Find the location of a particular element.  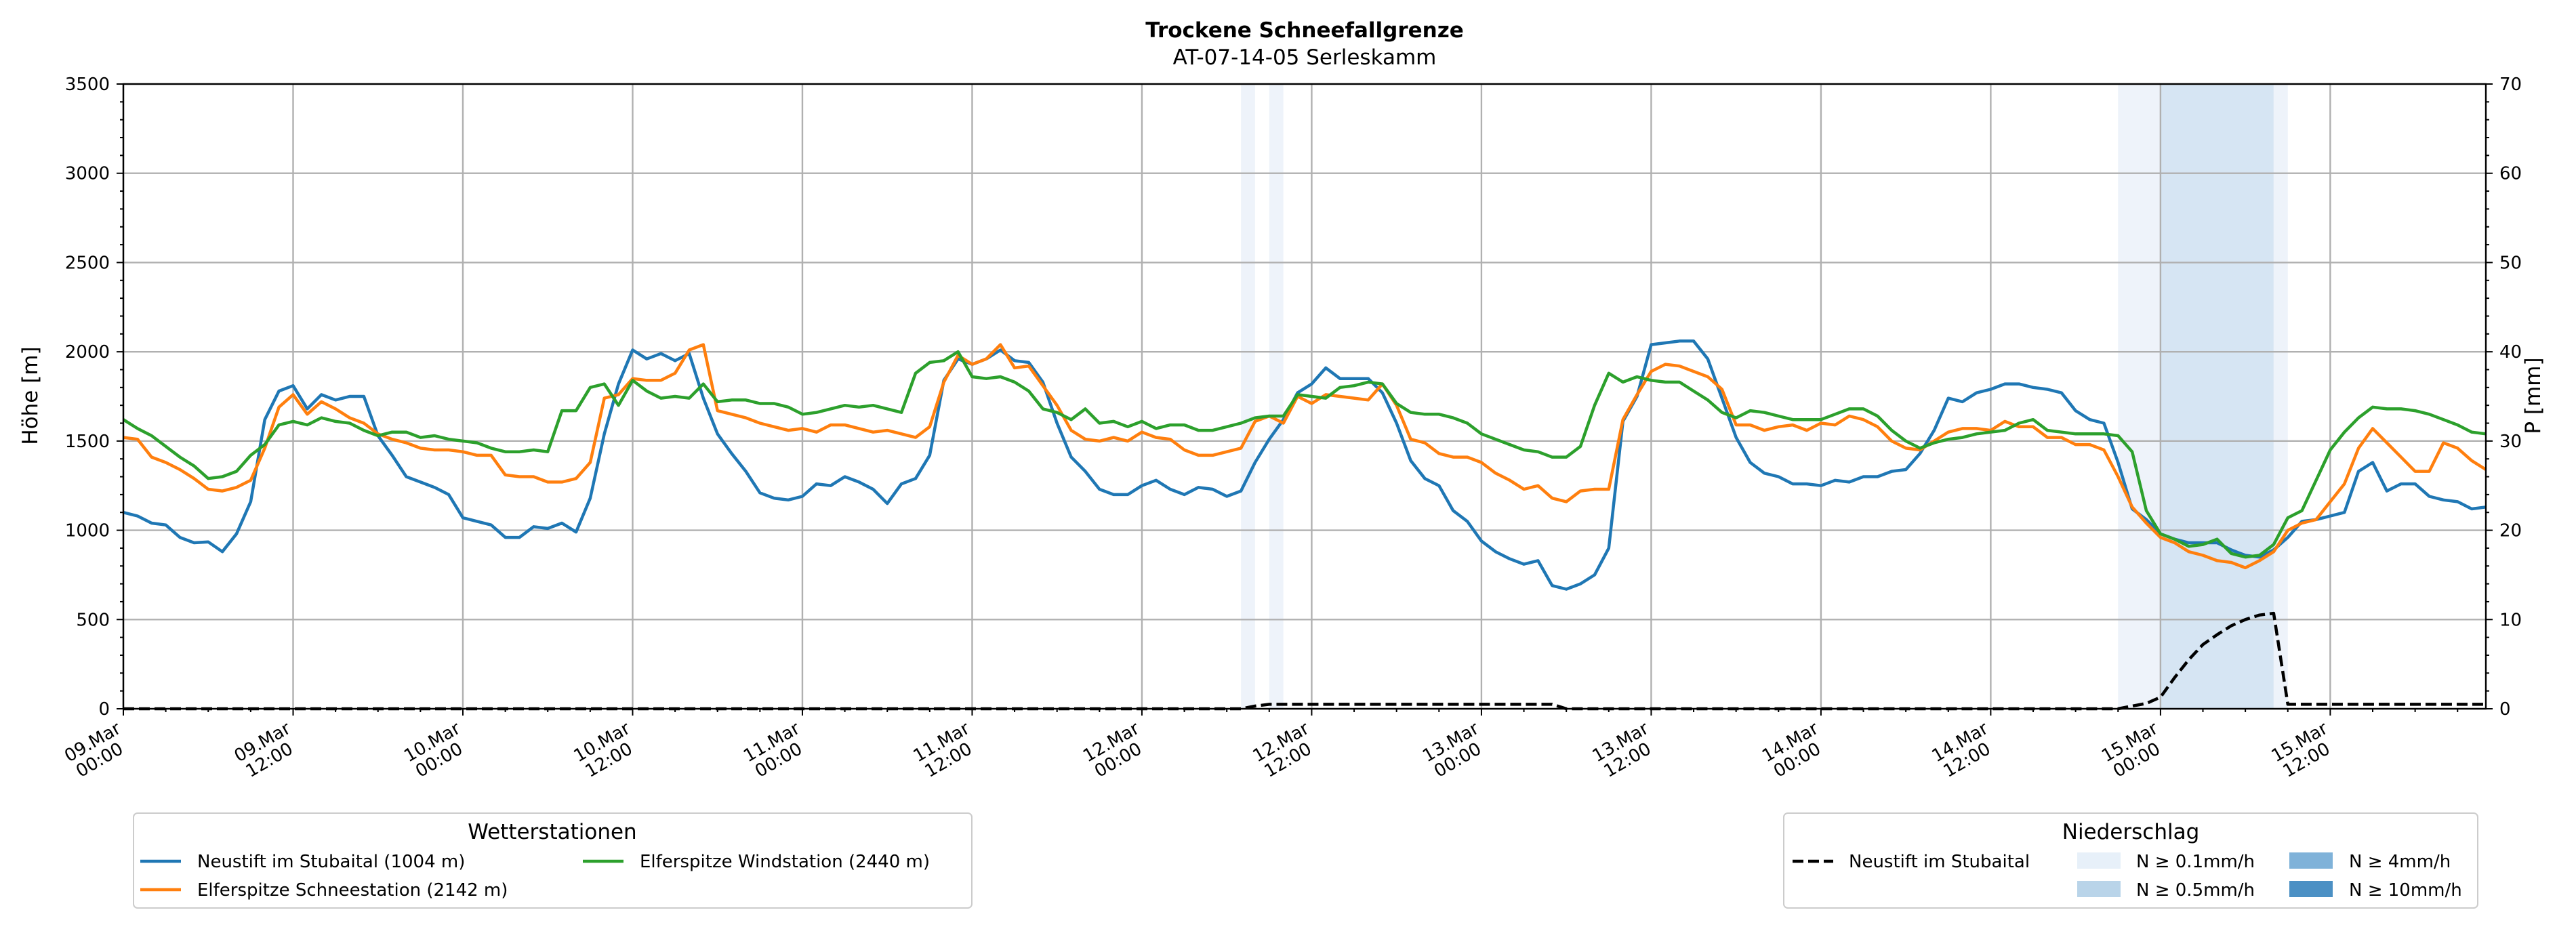

left-tick-label-1: 500 is located at coordinates (93, 620).